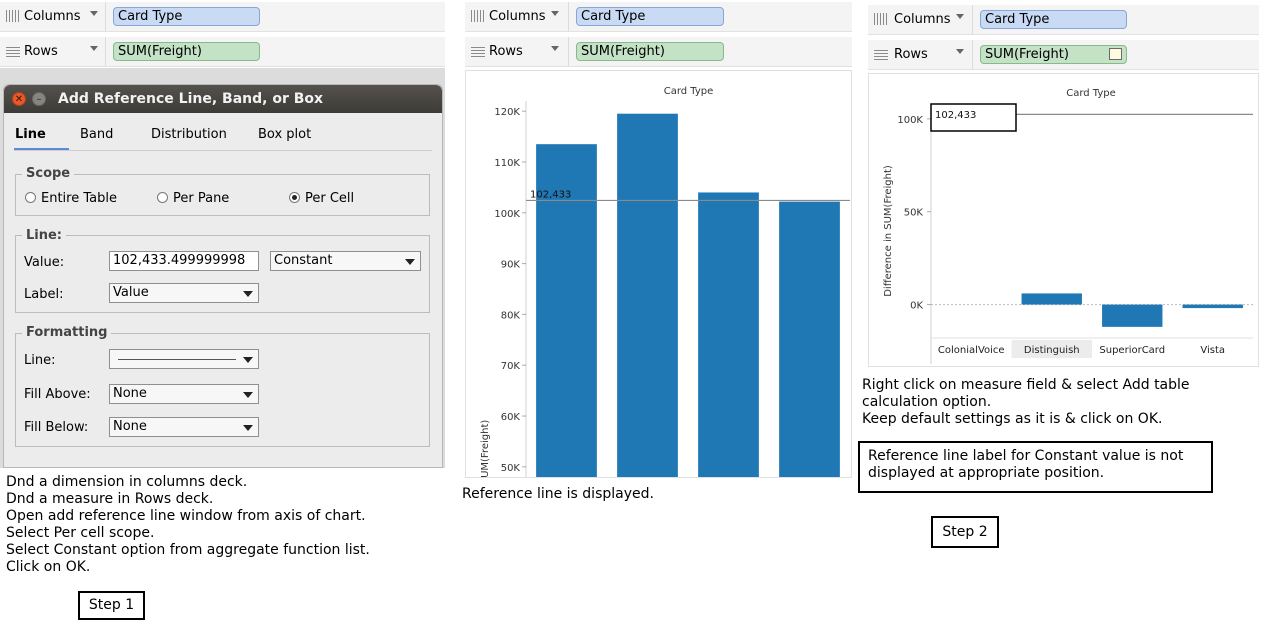 This screenshot has width=1272, height=625. What do you see at coordinates (1115, 54) in the screenshot?
I see `table-calc-icon` at bounding box center [1115, 54].